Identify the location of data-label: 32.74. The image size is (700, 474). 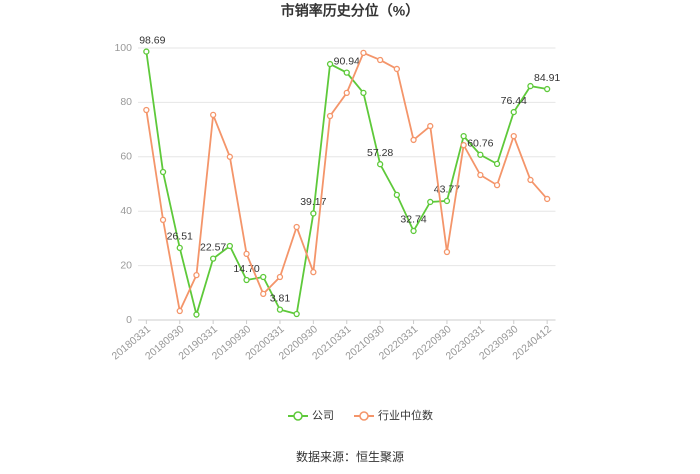
(413, 220).